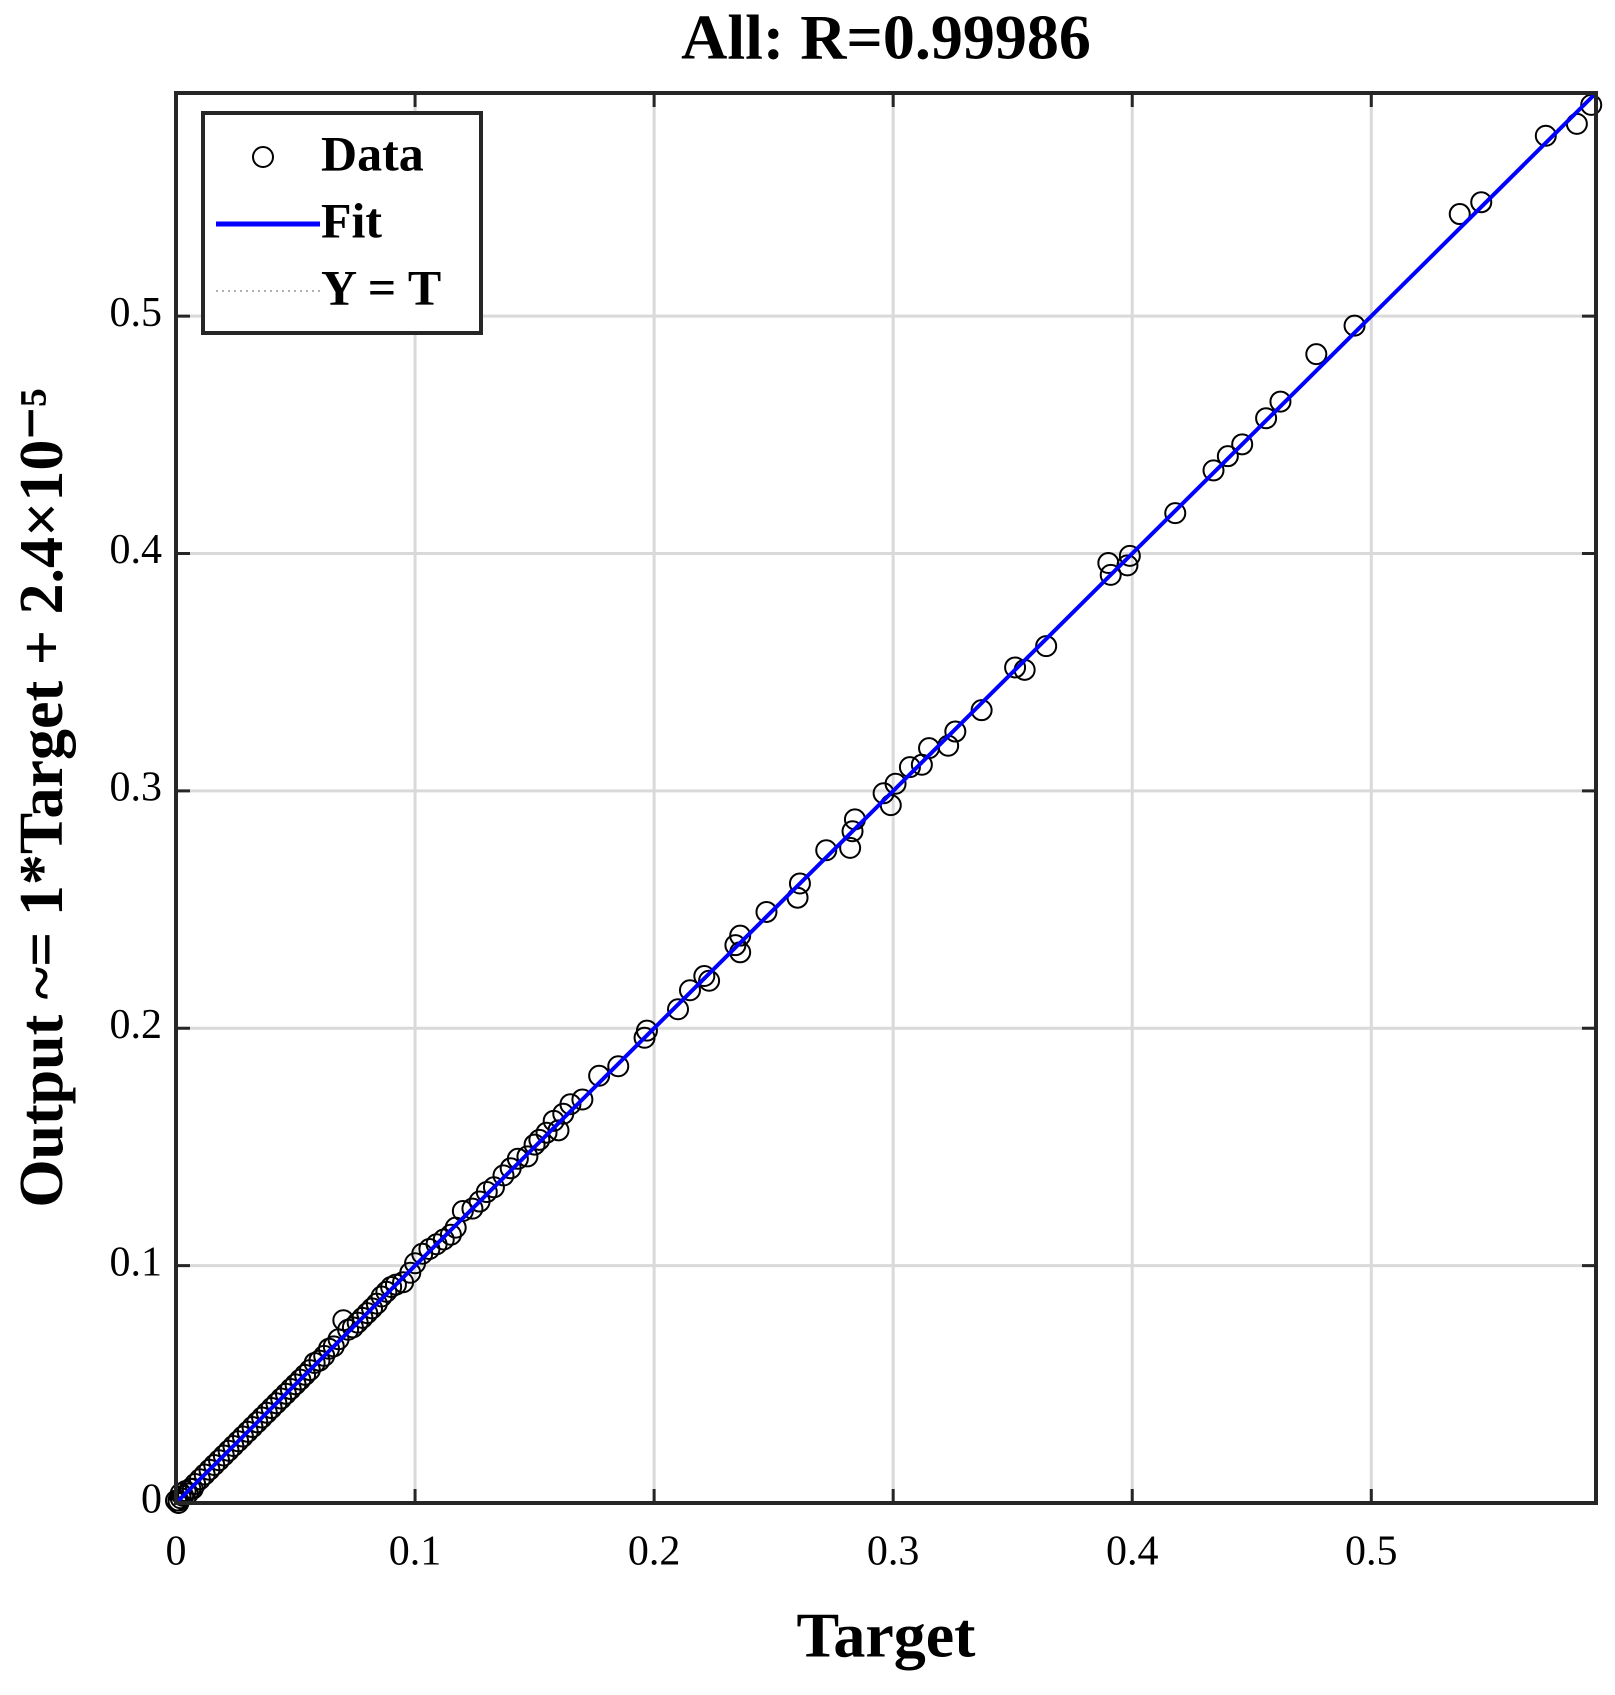  What do you see at coordinates (136, 313) in the screenshot?
I see `y-tick-label: 0.5` at bounding box center [136, 313].